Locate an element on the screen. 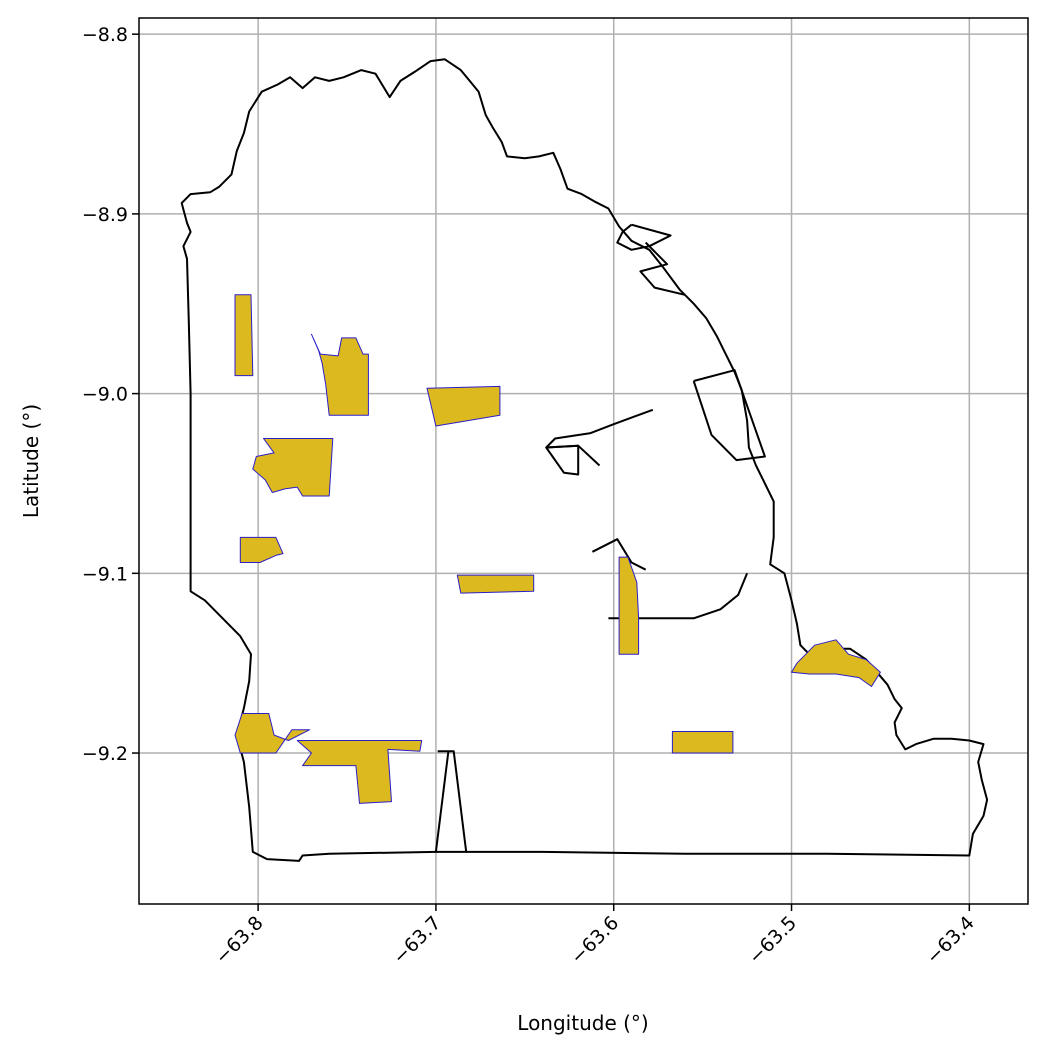 This screenshot has height=1056, width=1047. y-axis-ticks: −8.8 −8.9 −9.0 −9.1 −9.2 is located at coordinates (110, 394).